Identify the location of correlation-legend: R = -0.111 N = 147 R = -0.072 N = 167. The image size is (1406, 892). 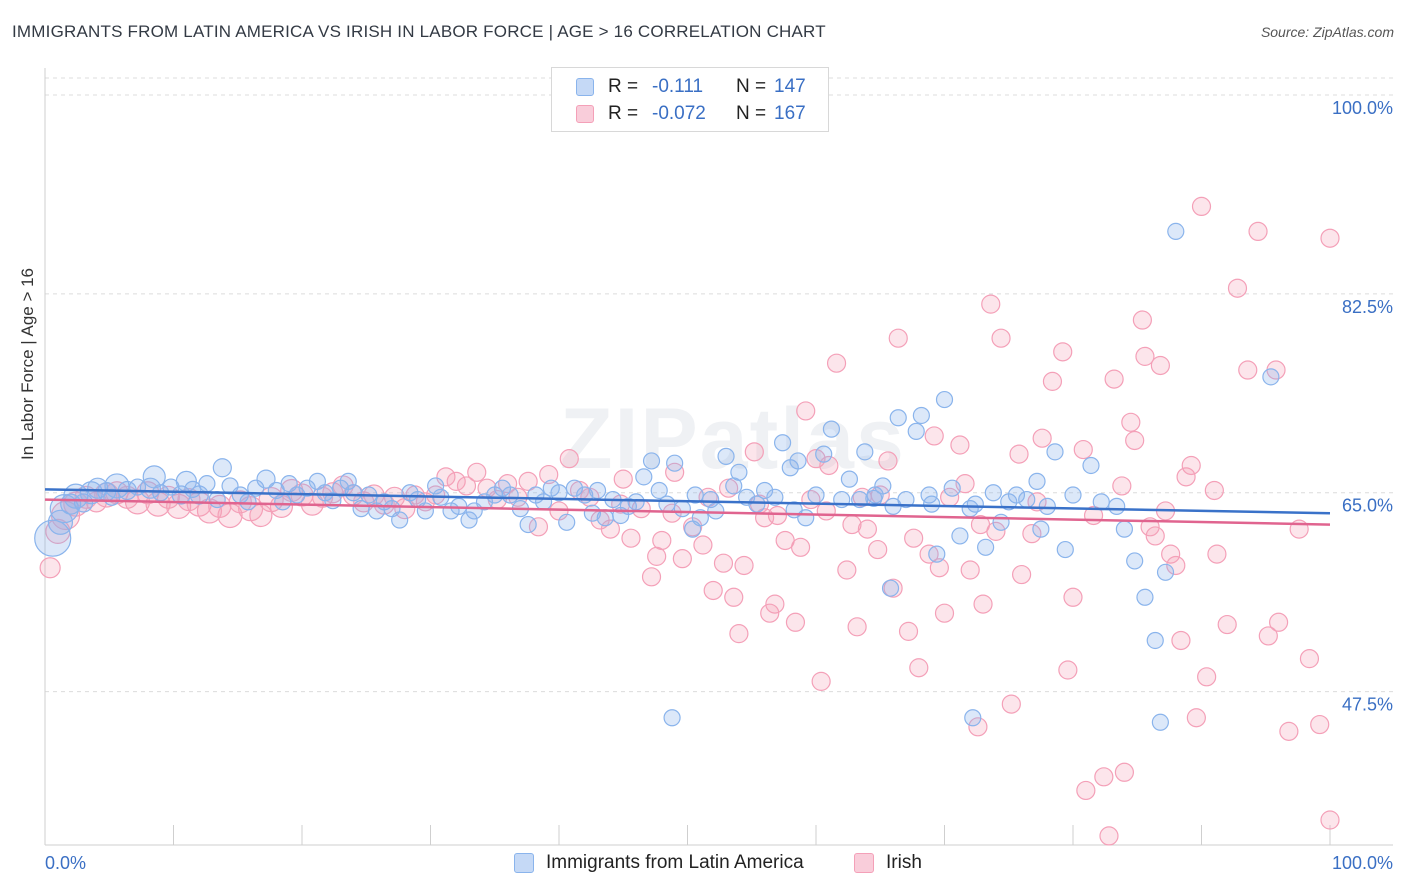
(690, 99).